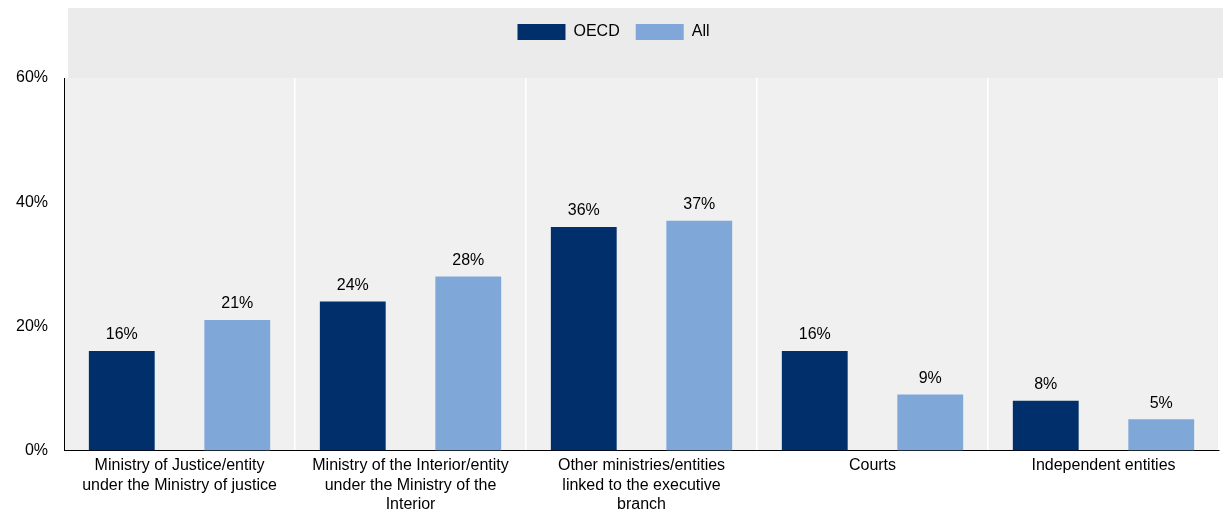  Describe the element at coordinates (32, 77) in the screenshot. I see `y-tick-label: 60%` at that location.